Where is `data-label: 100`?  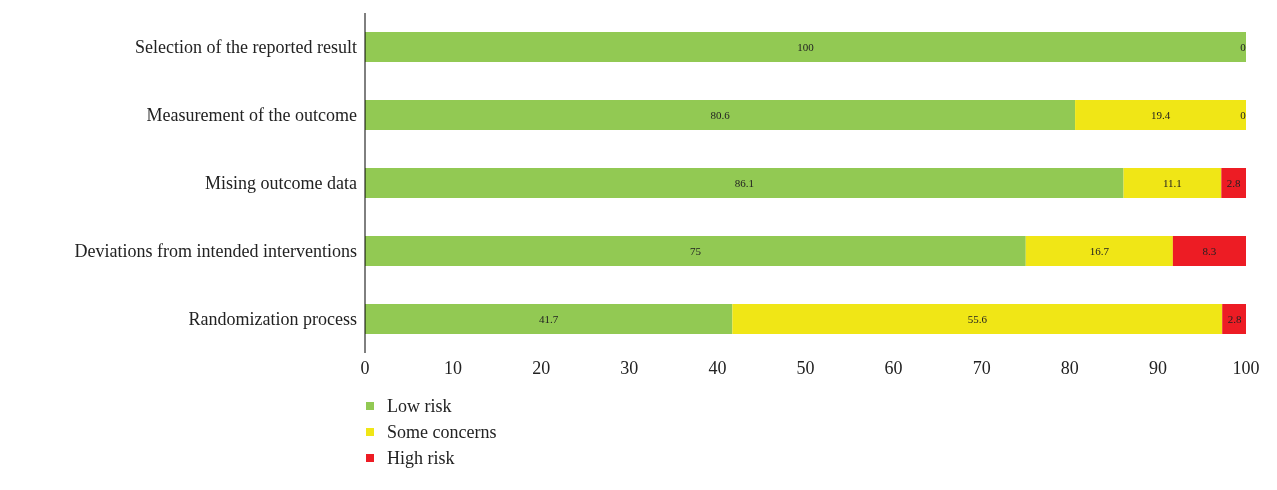
data-label: 100 is located at coordinates (806, 47).